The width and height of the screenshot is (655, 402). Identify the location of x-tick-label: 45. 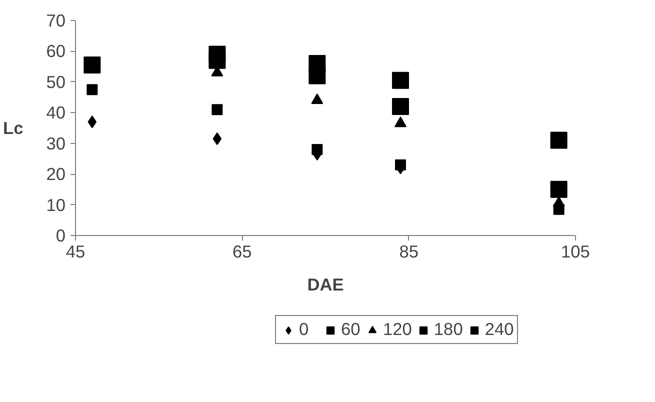
(76, 252).